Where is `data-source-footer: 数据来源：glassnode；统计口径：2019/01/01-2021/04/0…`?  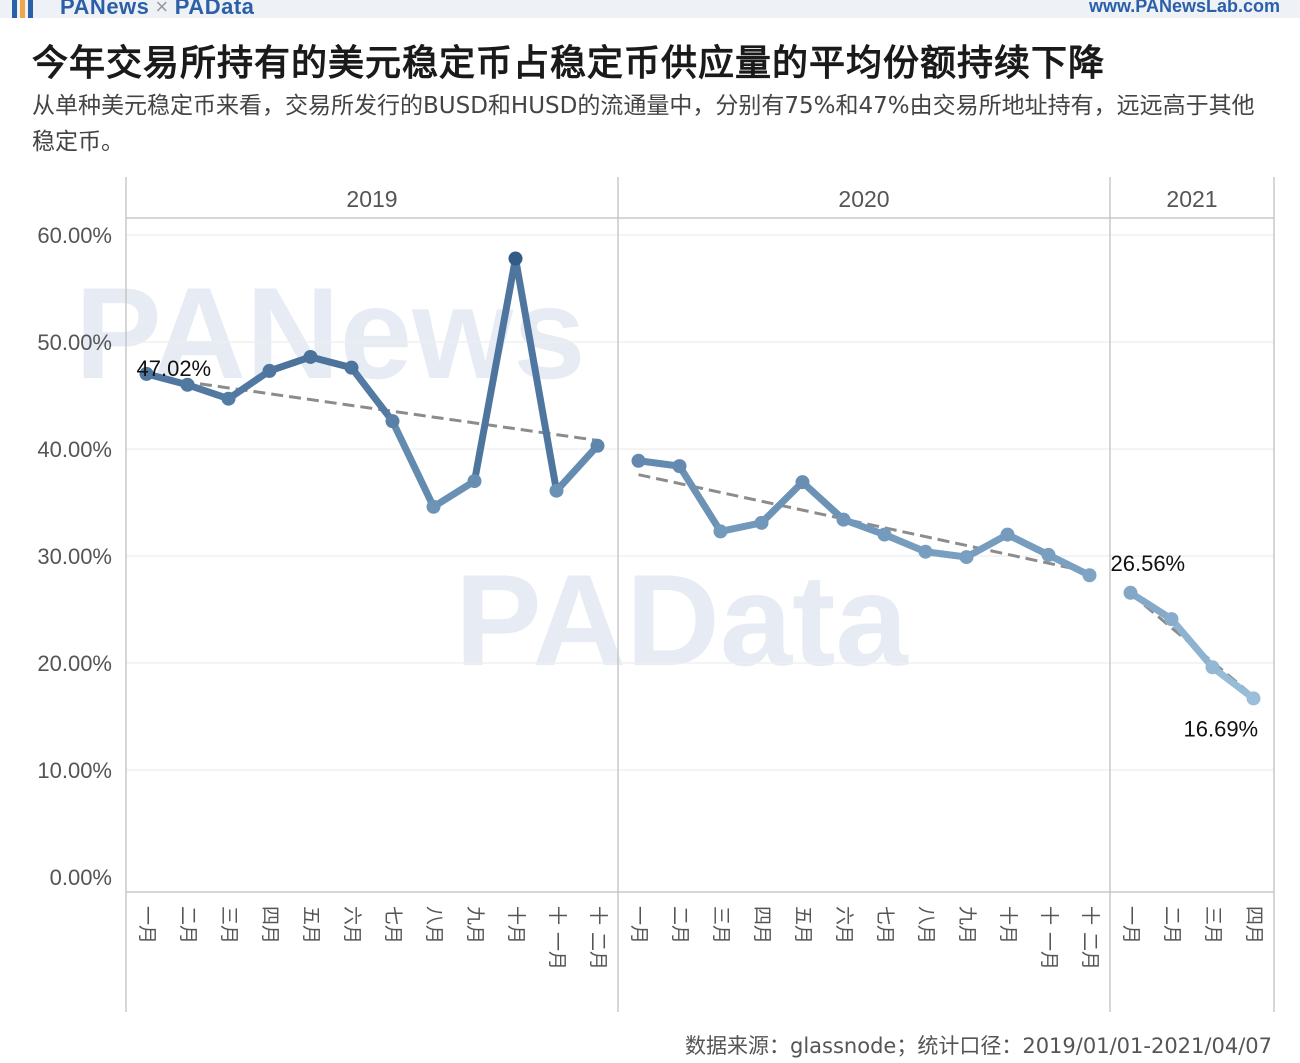 data-source-footer: 数据来源：glassnode；统计口径：2019/01/01-2021/04/0… is located at coordinates (978, 1046).